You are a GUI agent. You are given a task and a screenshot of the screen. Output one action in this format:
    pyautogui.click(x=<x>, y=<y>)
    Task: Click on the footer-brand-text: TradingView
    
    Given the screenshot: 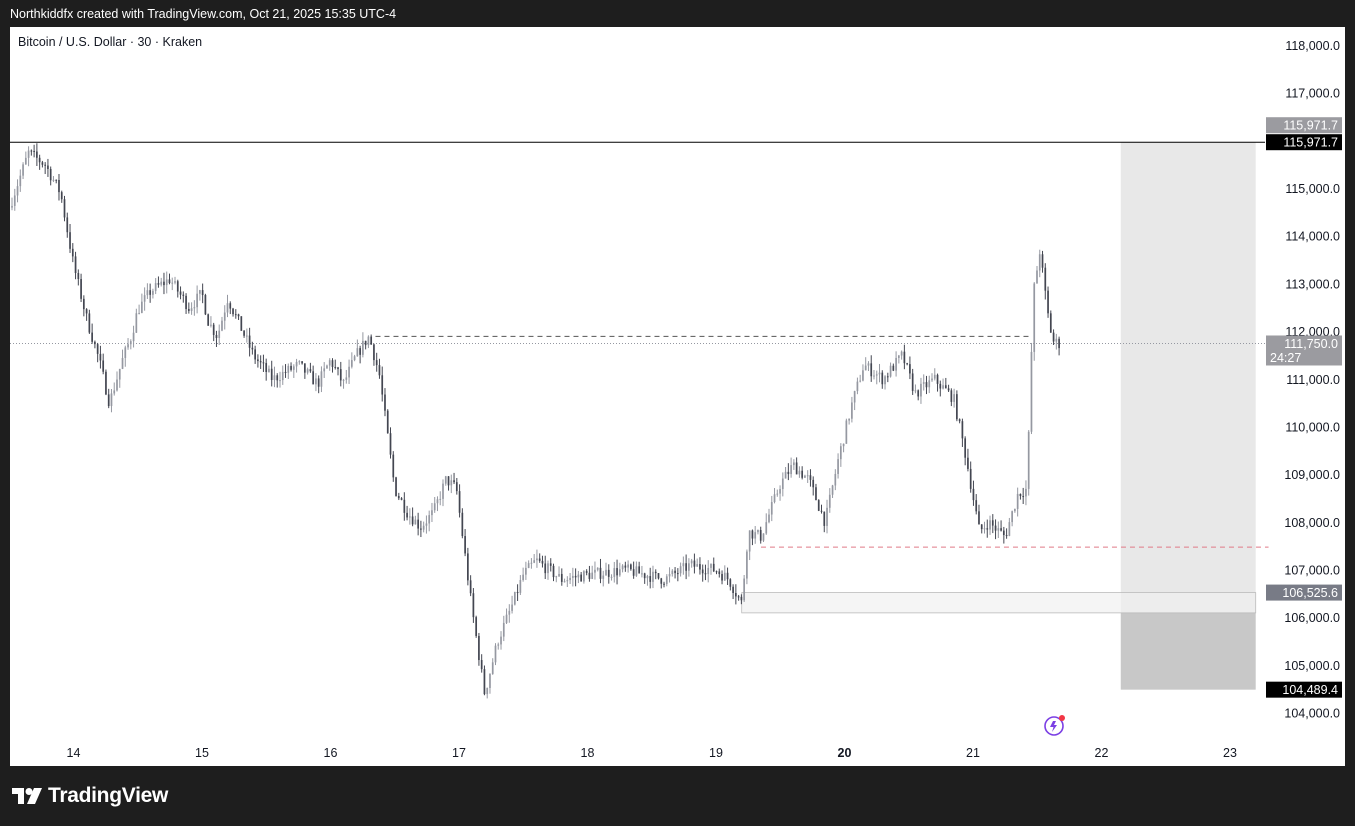 What is the action you would take?
    pyautogui.click(x=108, y=795)
    